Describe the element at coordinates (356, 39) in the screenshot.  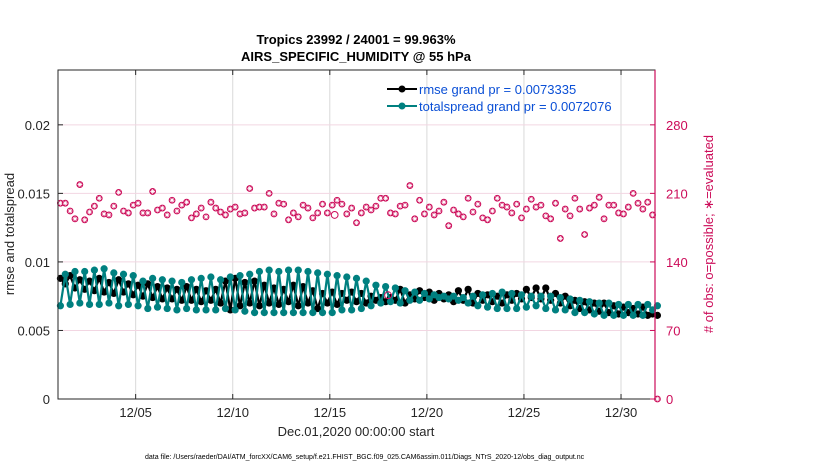
I see `chart-title-line1: Tropics 23992 / 24001 = 99.963%` at that location.